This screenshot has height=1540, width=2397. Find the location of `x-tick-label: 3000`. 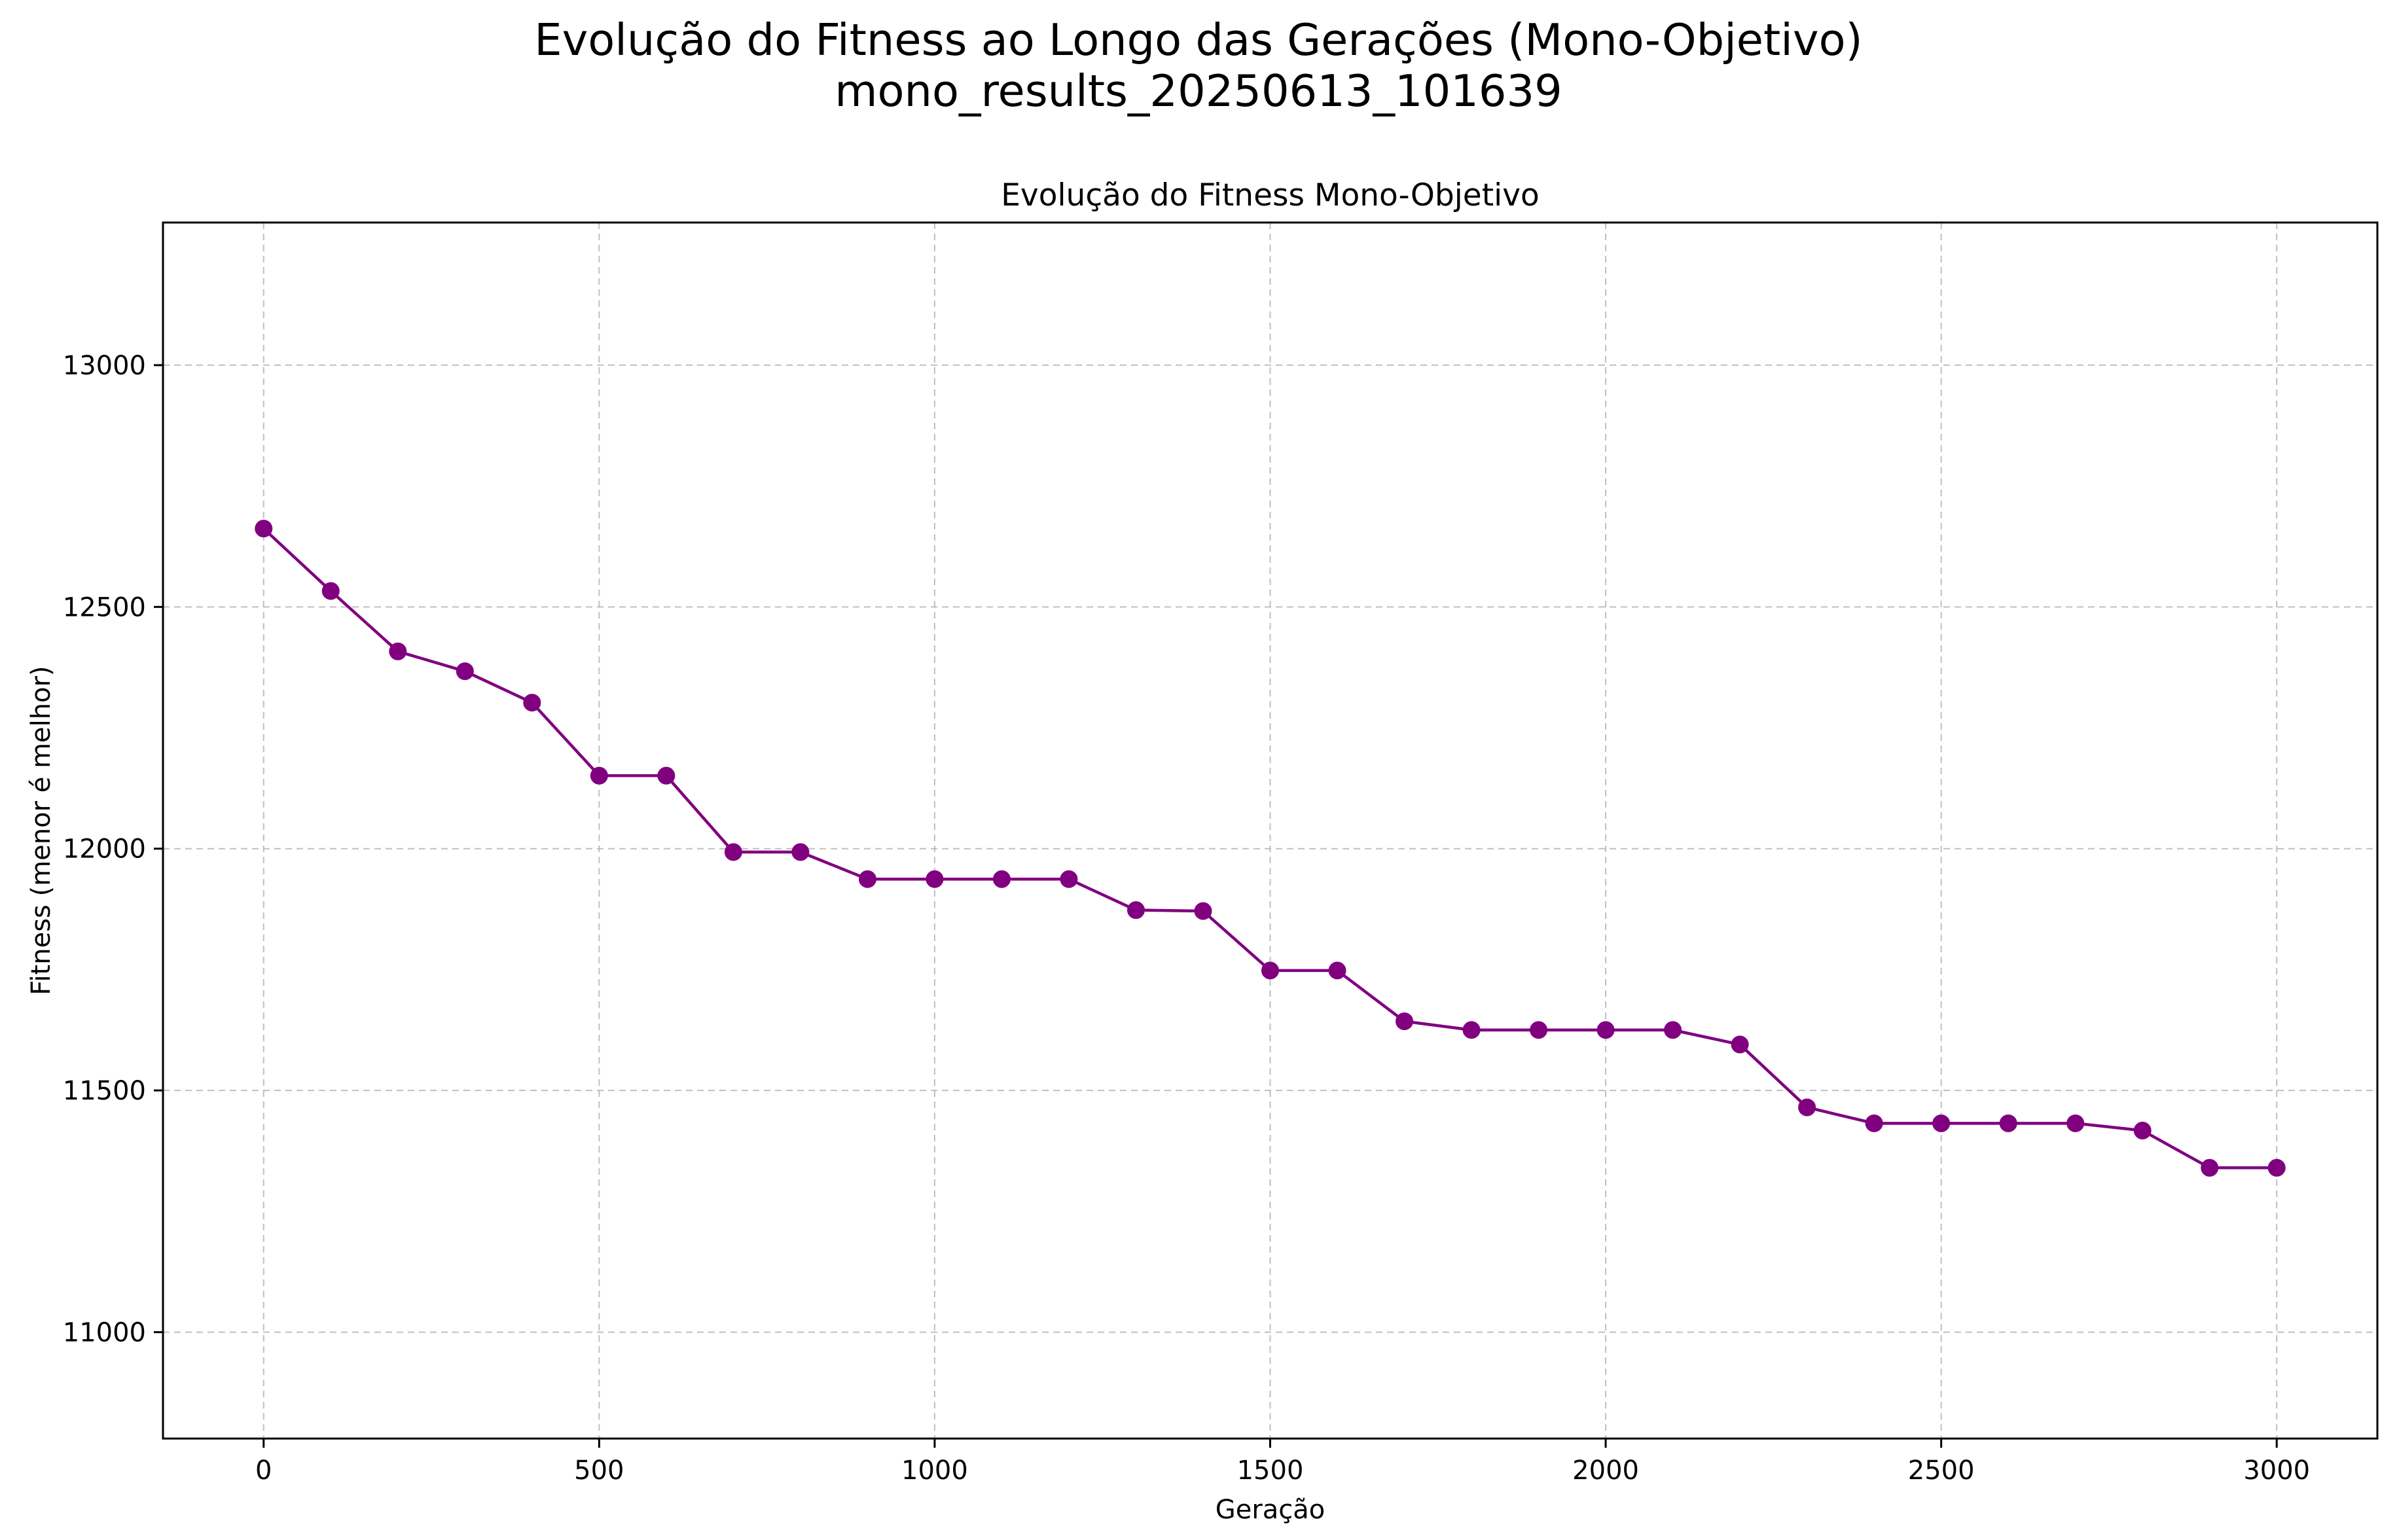

x-tick-label: 3000 is located at coordinates (2276, 1471).